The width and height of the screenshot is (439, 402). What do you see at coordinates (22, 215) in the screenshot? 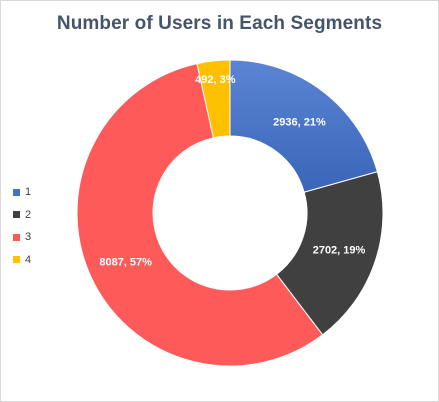
I see `legend-item-2: 2` at bounding box center [22, 215].